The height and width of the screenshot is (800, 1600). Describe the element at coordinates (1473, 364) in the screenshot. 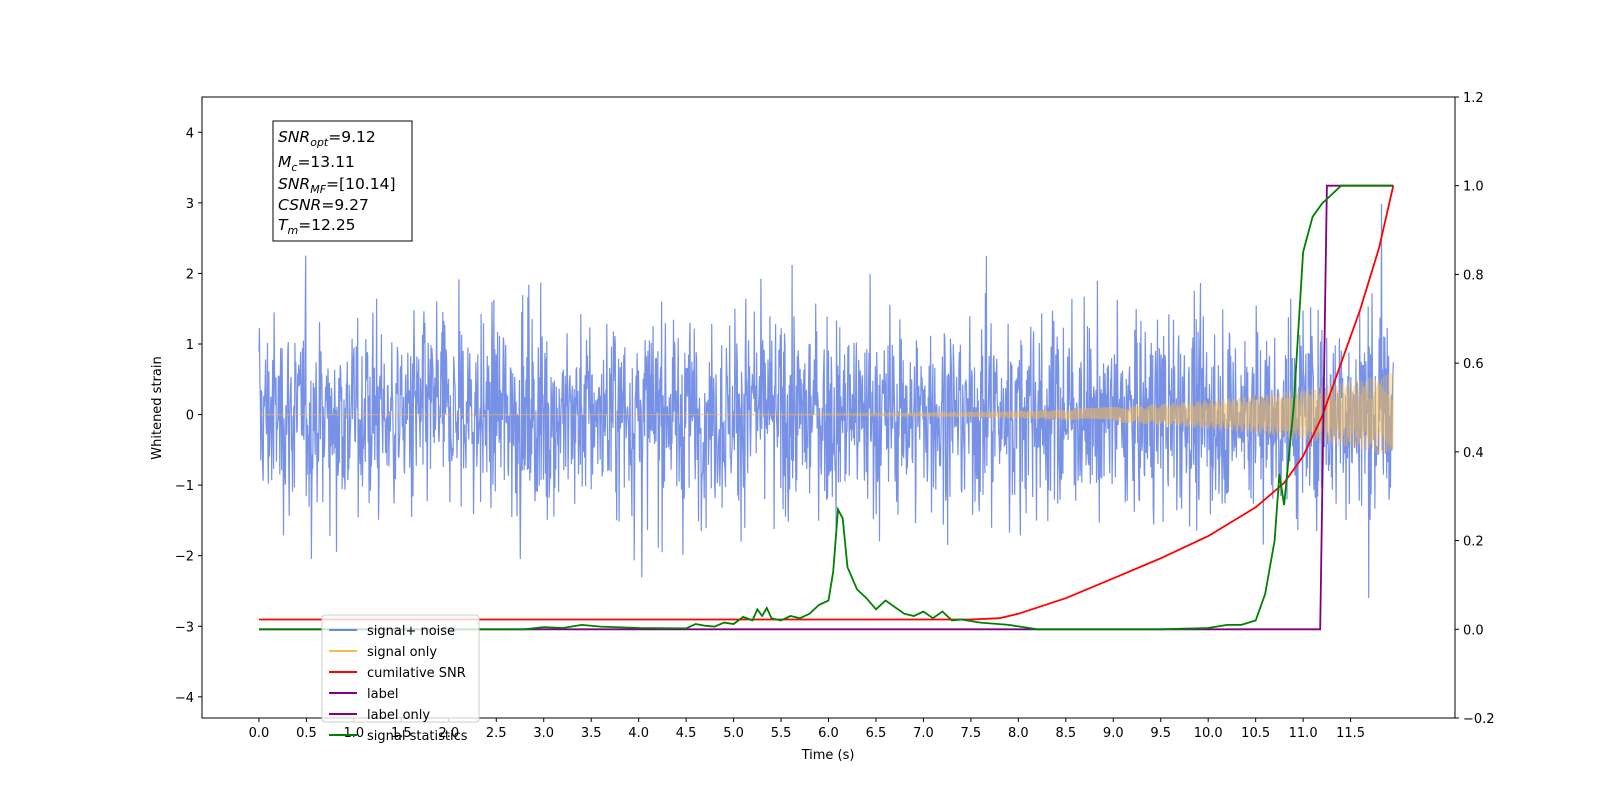

I see `y2-tick-label: 0.6` at that location.